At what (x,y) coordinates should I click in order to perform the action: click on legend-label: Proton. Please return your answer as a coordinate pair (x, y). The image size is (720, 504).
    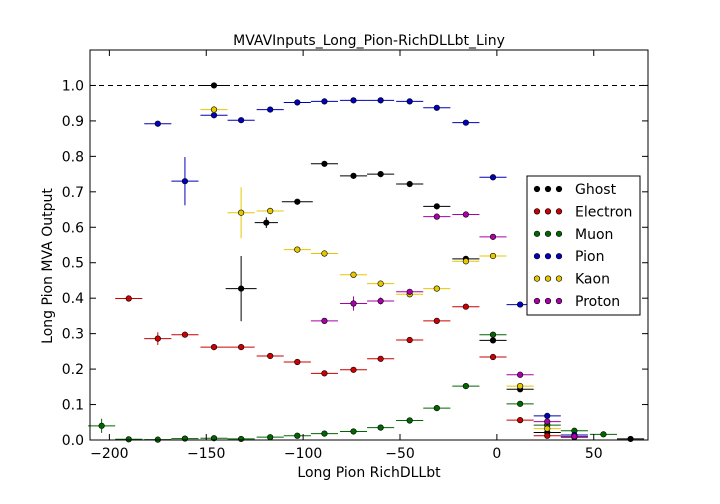
    Looking at the image, I should click on (597, 302).